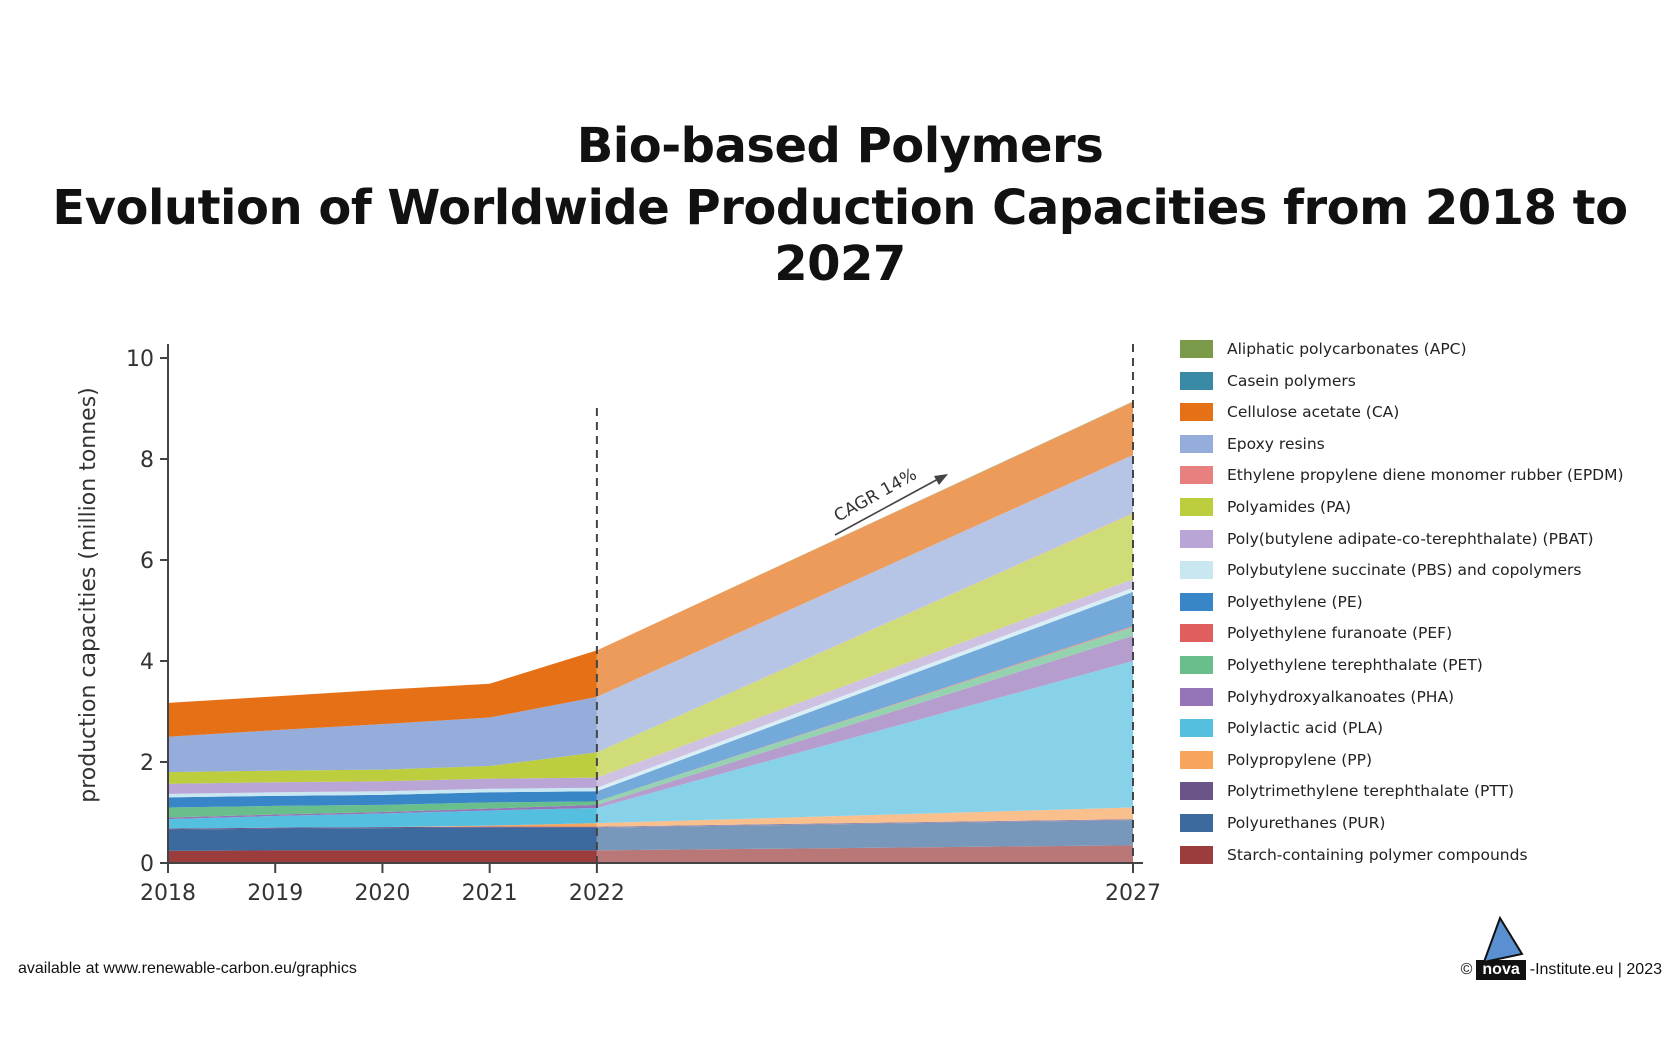 This screenshot has width=1680, height=1050. Describe the element at coordinates (382, 856) in the screenshot. I see `area-starch-containing-polymer-compounds-historical` at that location.